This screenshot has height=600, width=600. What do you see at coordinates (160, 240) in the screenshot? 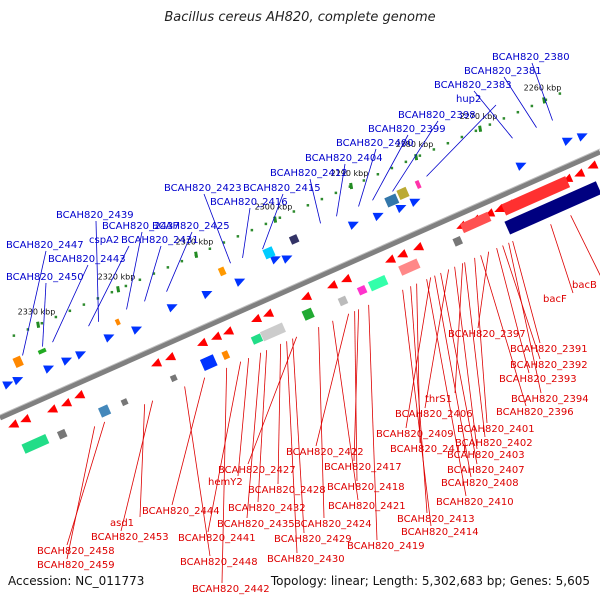
I see `forward-label-text: BCAH820_2431` at bounding box center [160, 240].